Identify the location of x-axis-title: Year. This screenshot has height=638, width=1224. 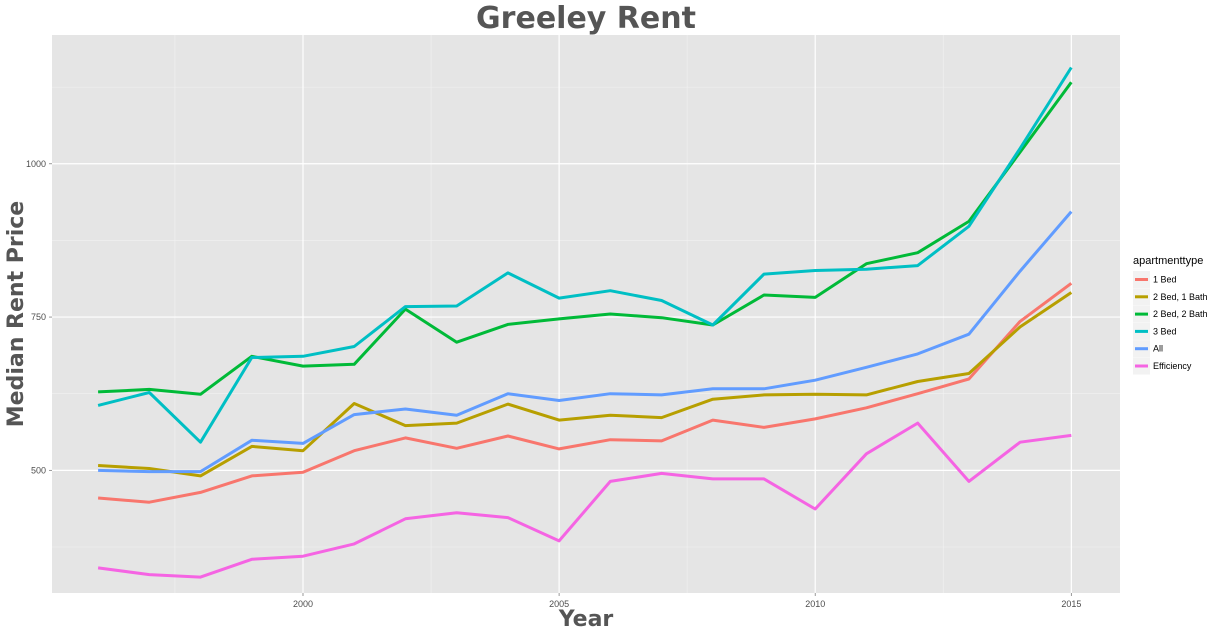
(586, 619).